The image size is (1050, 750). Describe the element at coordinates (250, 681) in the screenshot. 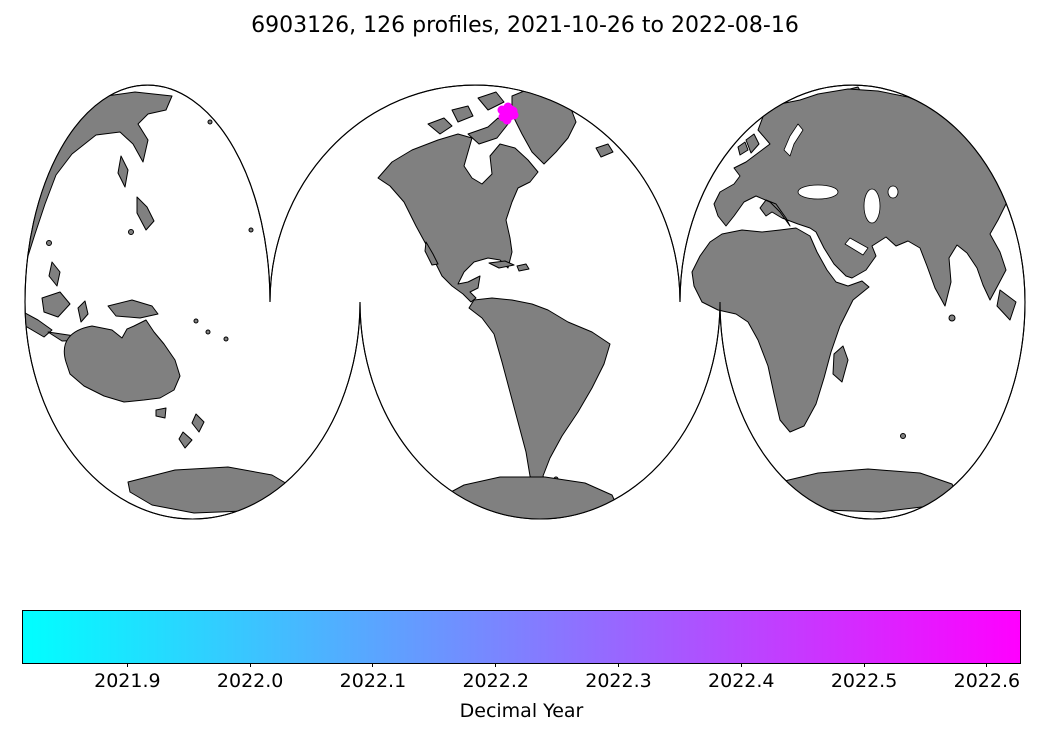

I see `colorbar-tick-label: 2022.0` at that location.